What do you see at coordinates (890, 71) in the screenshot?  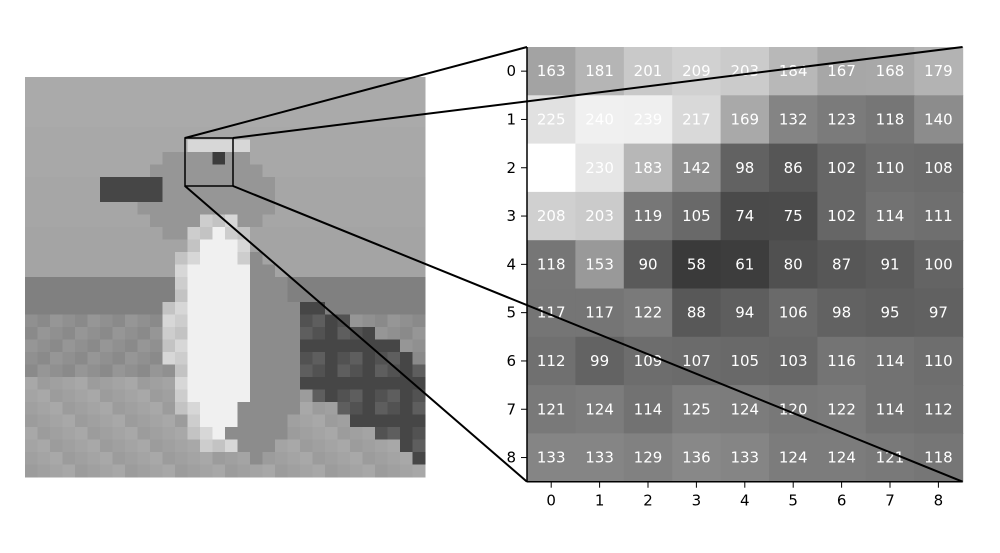 I see `cell-value: 168` at bounding box center [890, 71].